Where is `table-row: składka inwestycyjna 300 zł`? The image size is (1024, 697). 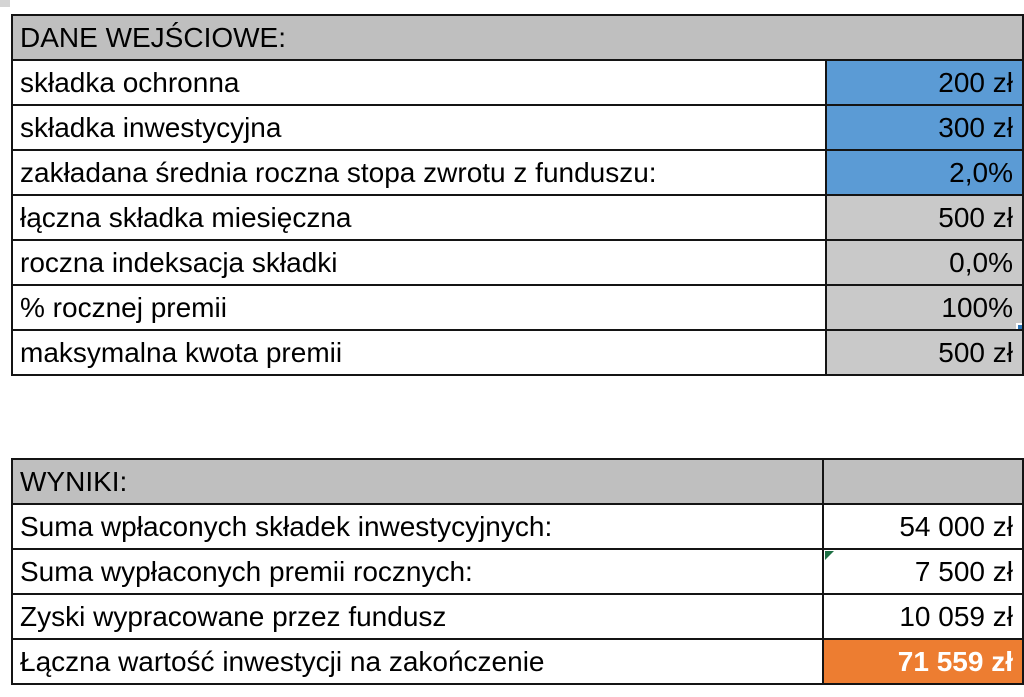 table-row: składka inwestycyjna 300 zł is located at coordinates (517, 127).